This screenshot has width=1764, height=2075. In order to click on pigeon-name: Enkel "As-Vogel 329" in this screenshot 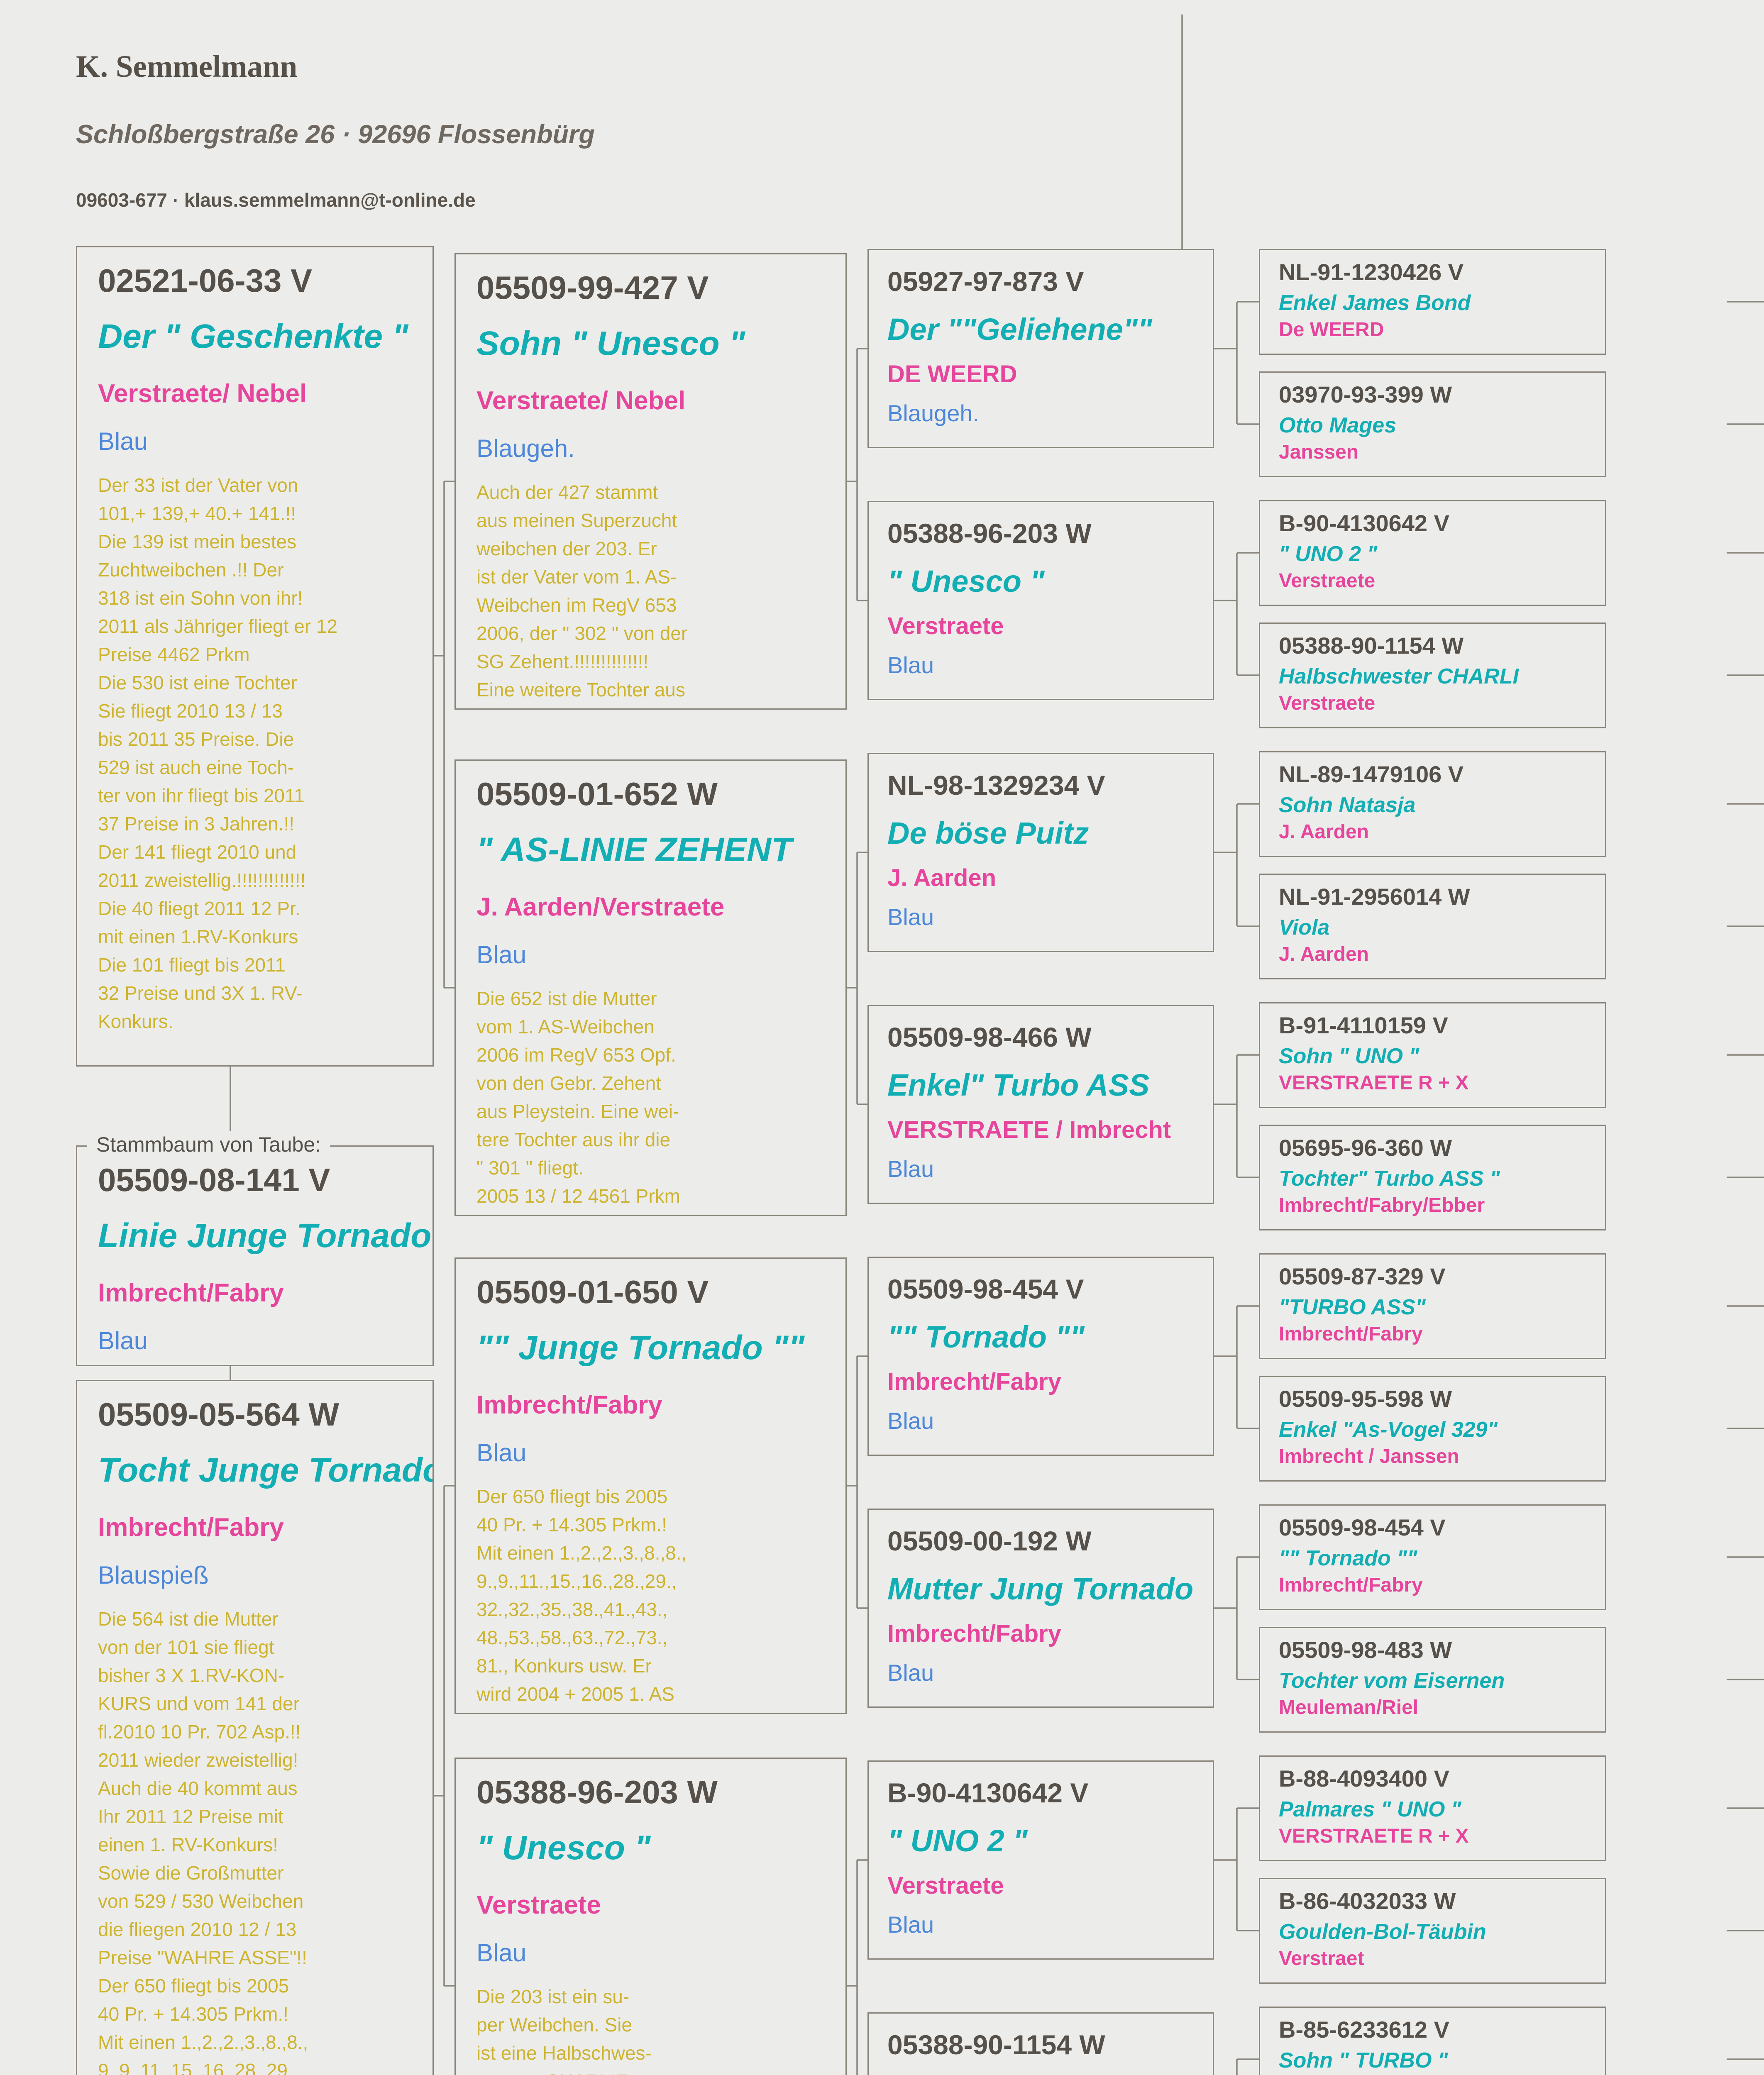, I will do `click(1389, 1430)`.